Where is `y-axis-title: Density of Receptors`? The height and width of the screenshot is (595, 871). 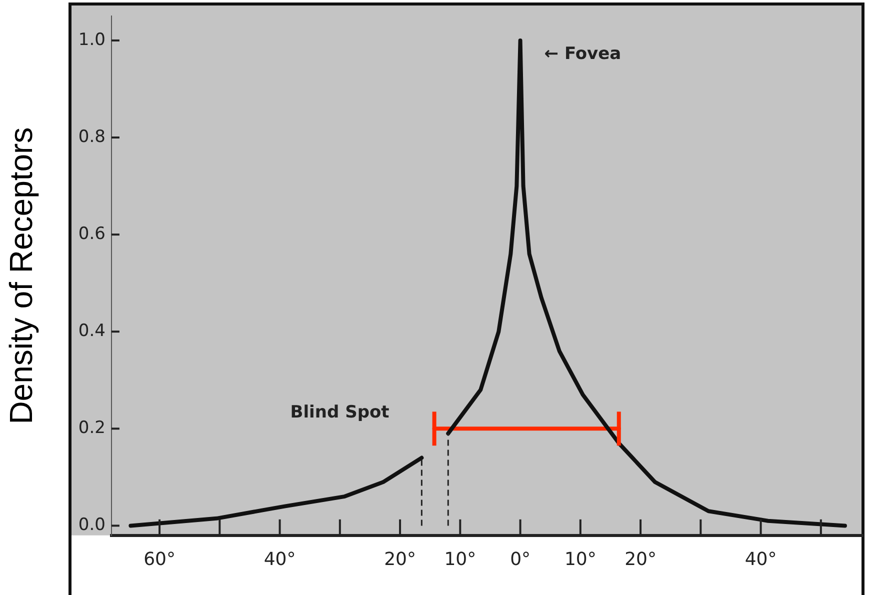
y-axis-title: Density of Receptors is located at coordinates (21, 275).